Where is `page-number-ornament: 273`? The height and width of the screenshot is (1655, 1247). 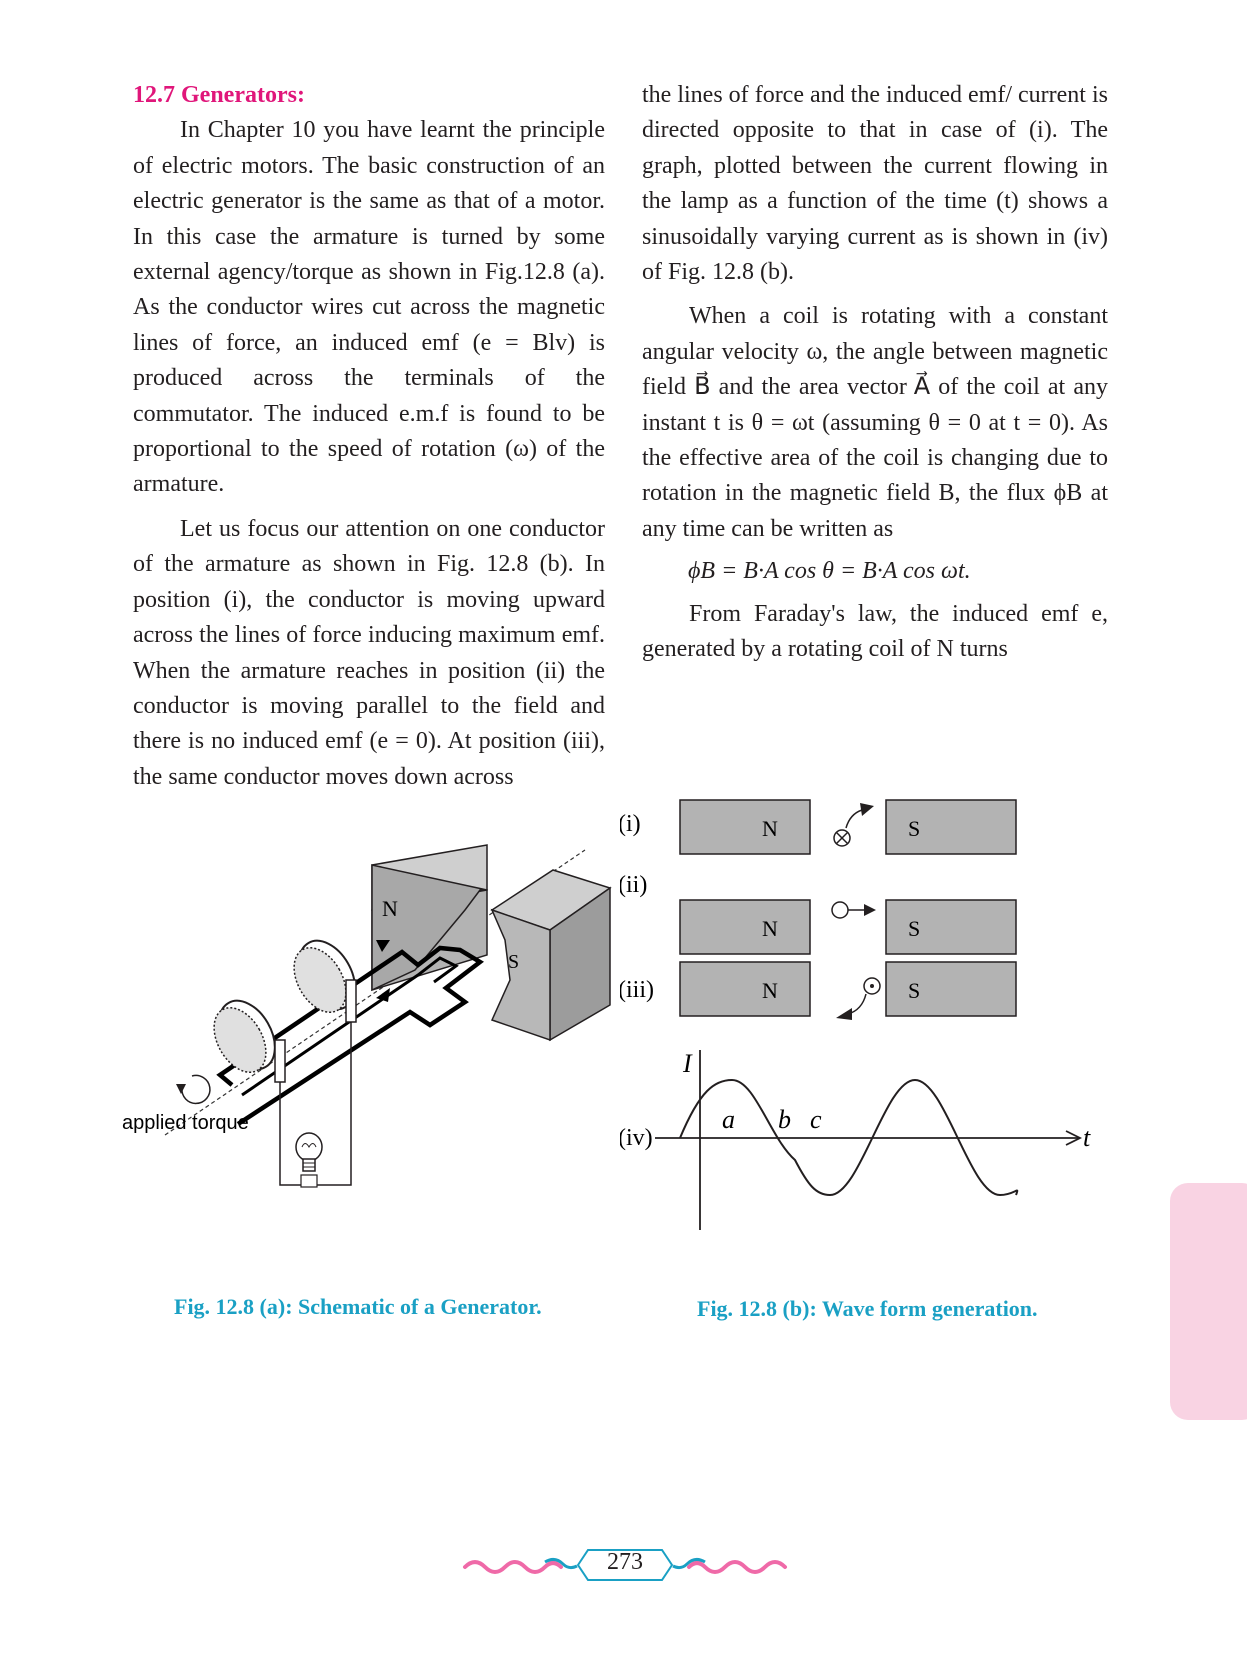
page-number-ornament: 273 is located at coordinates (625, 1565).